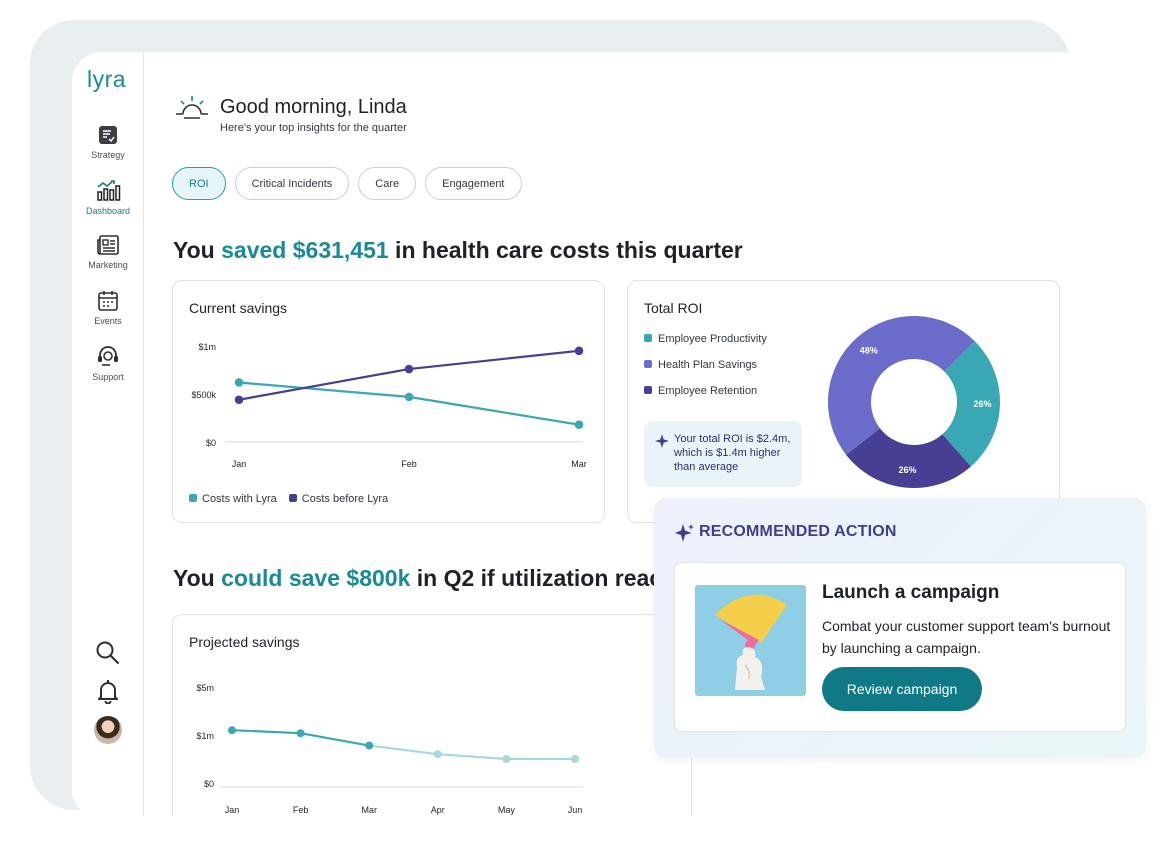  What do you see at coordinates (750, 640) in the screenshot?
I see `campaign-image` at bounding box center [750, 640].